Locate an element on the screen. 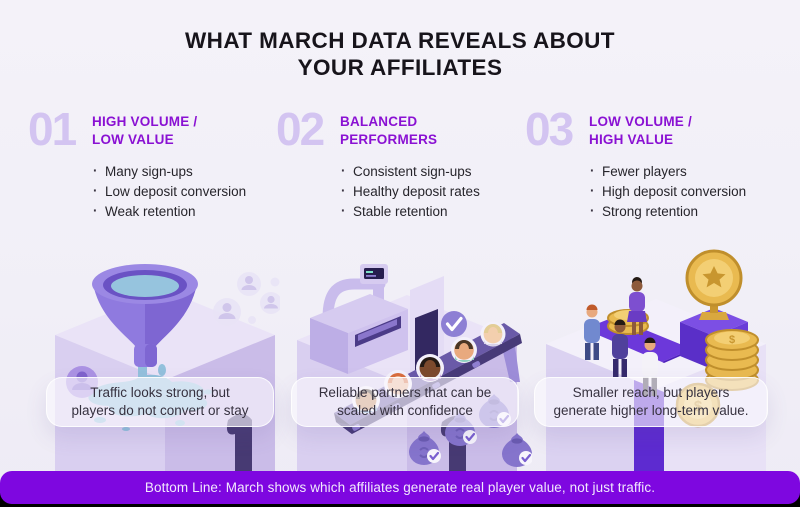 The width and height of the screenshot is (800, 507). bullet-item: Weak retention is located at coordinates (183, 211).